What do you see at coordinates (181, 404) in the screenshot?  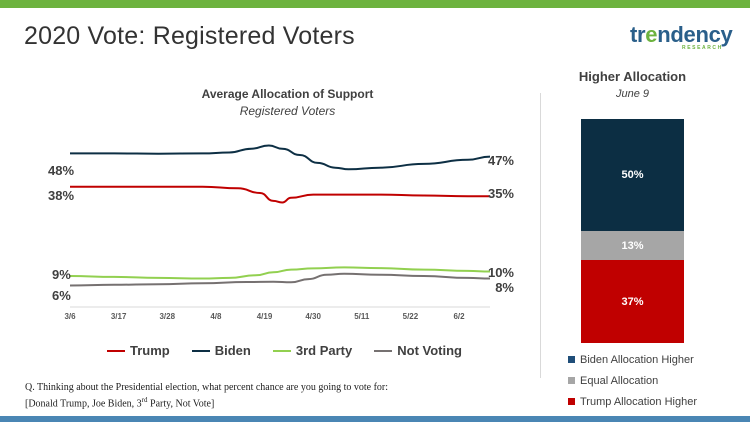 I see `footnote-line-2-post: Party, Not Vote]` at bounding box center [181, 404].